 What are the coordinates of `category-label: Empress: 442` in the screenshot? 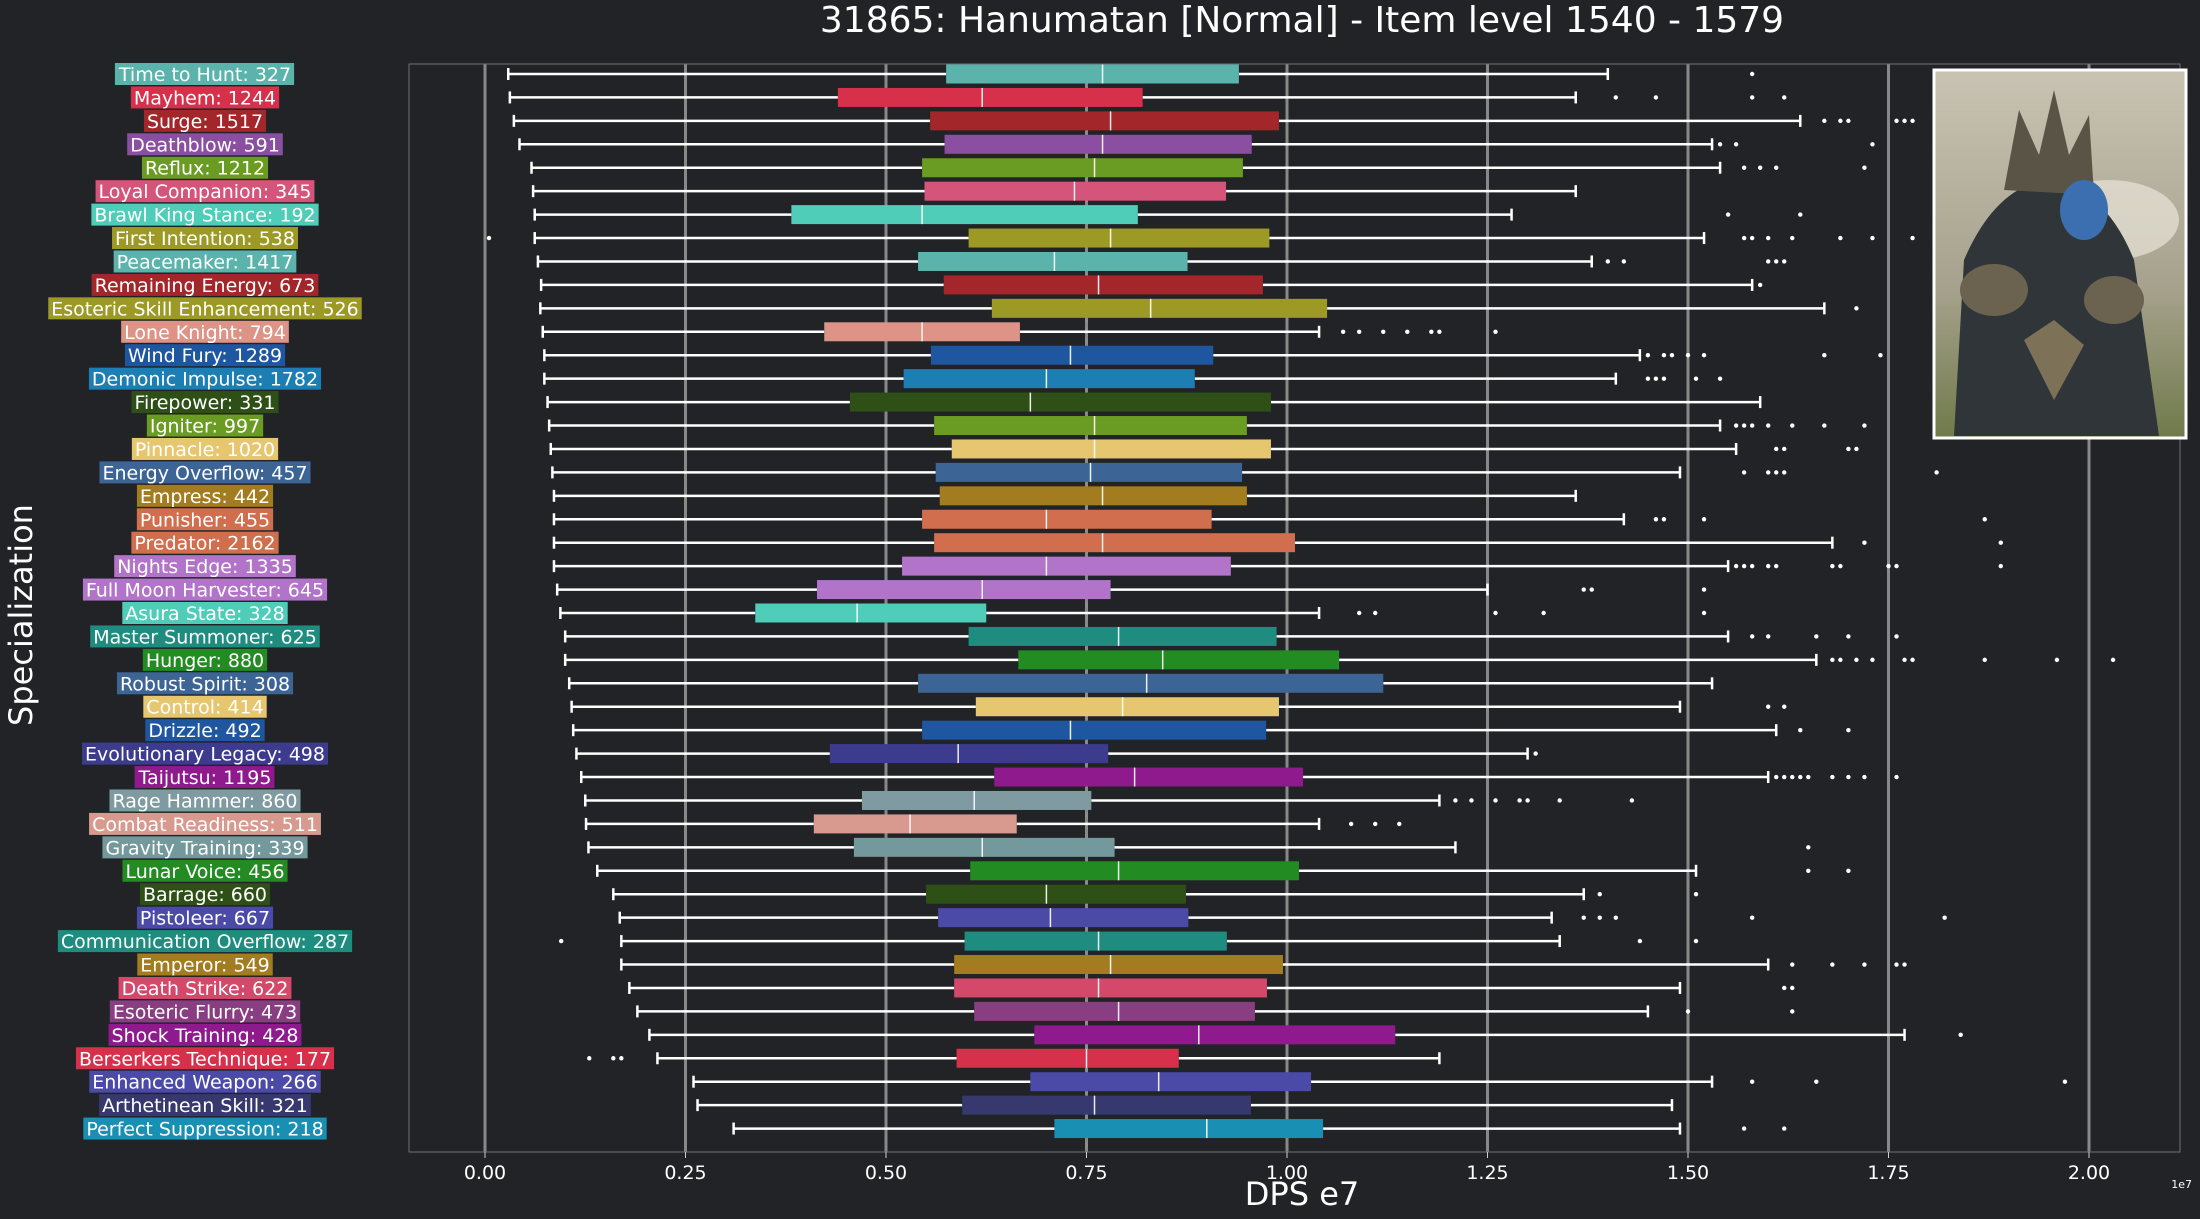 It's located at (205, 496).